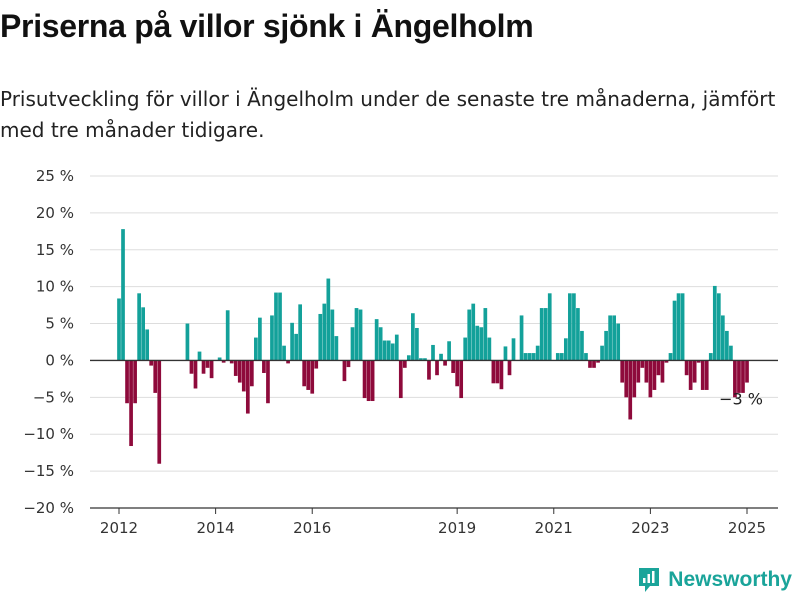 This screenshot has width=800, height=600. What do you see at coordinates (216, 528) in the screenshot?
I see `x-tick-label: 2014` at bounding box center [216, 528].